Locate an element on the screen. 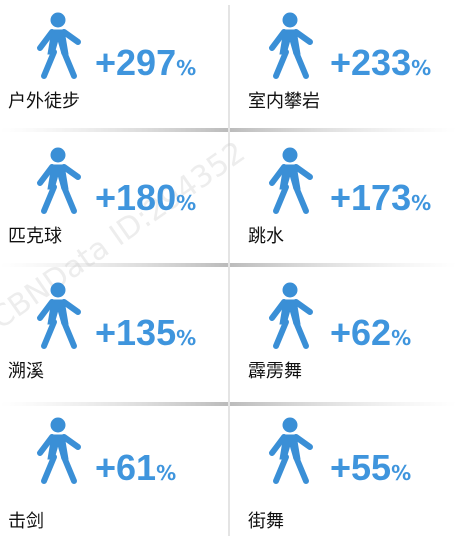 This screenshot has height=536, width=457. change-value: +55 is located at coordinates (360, 467).